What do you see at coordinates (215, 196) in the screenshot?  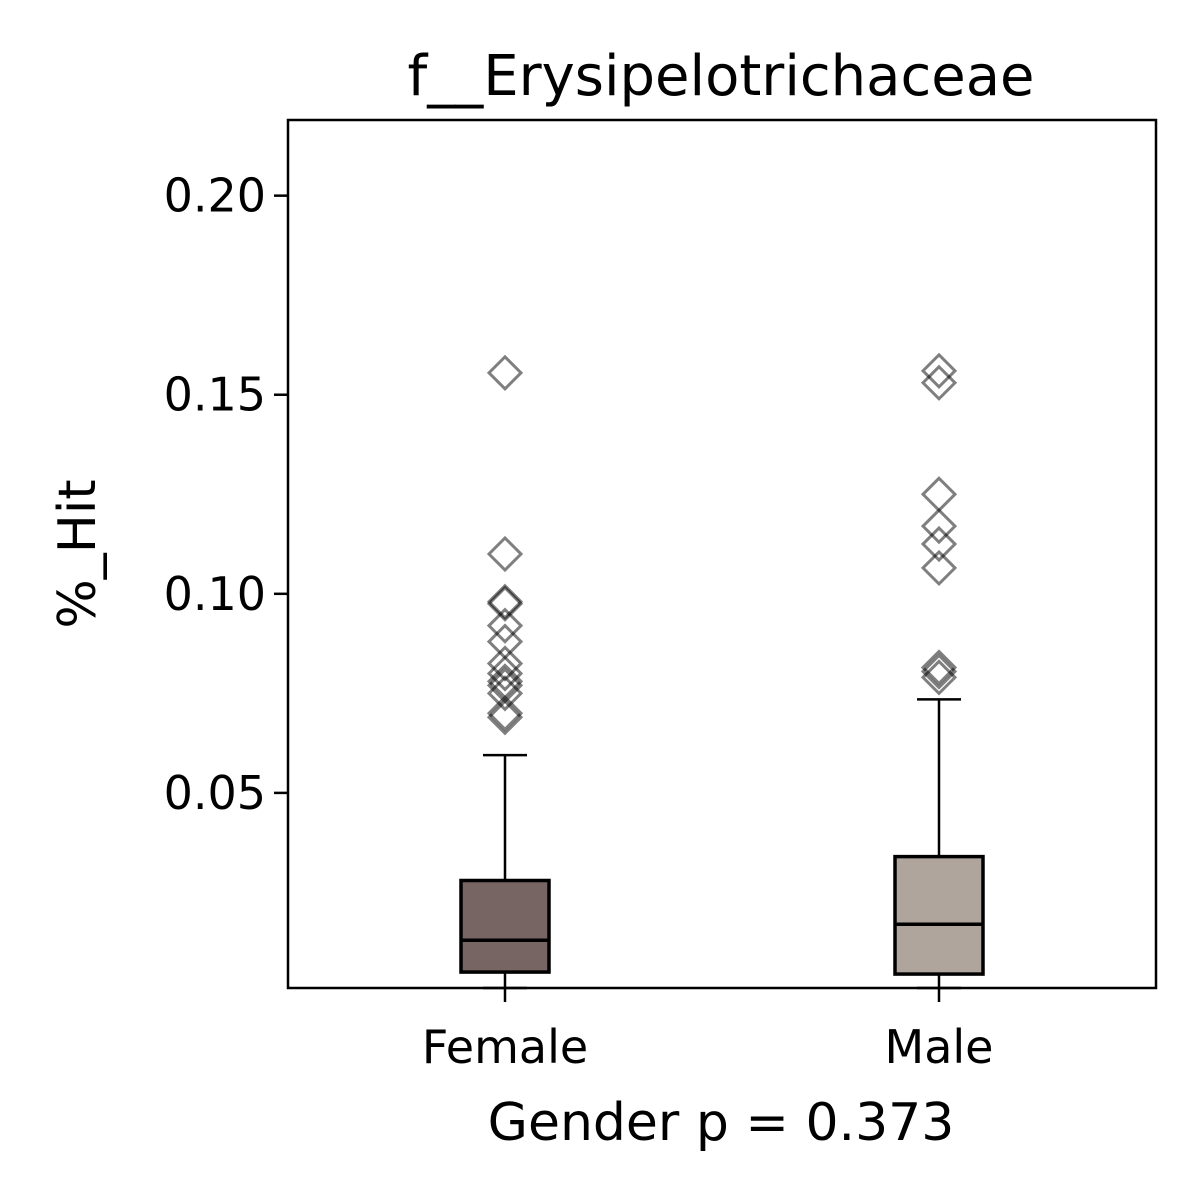 I see `y-tick-label: 0.20` at bounding box center [215, 196].